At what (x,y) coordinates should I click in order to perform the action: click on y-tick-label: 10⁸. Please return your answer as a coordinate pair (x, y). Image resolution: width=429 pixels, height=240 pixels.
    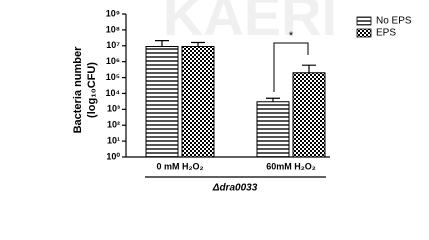
    Looking at the image, I should click on (113, 29).